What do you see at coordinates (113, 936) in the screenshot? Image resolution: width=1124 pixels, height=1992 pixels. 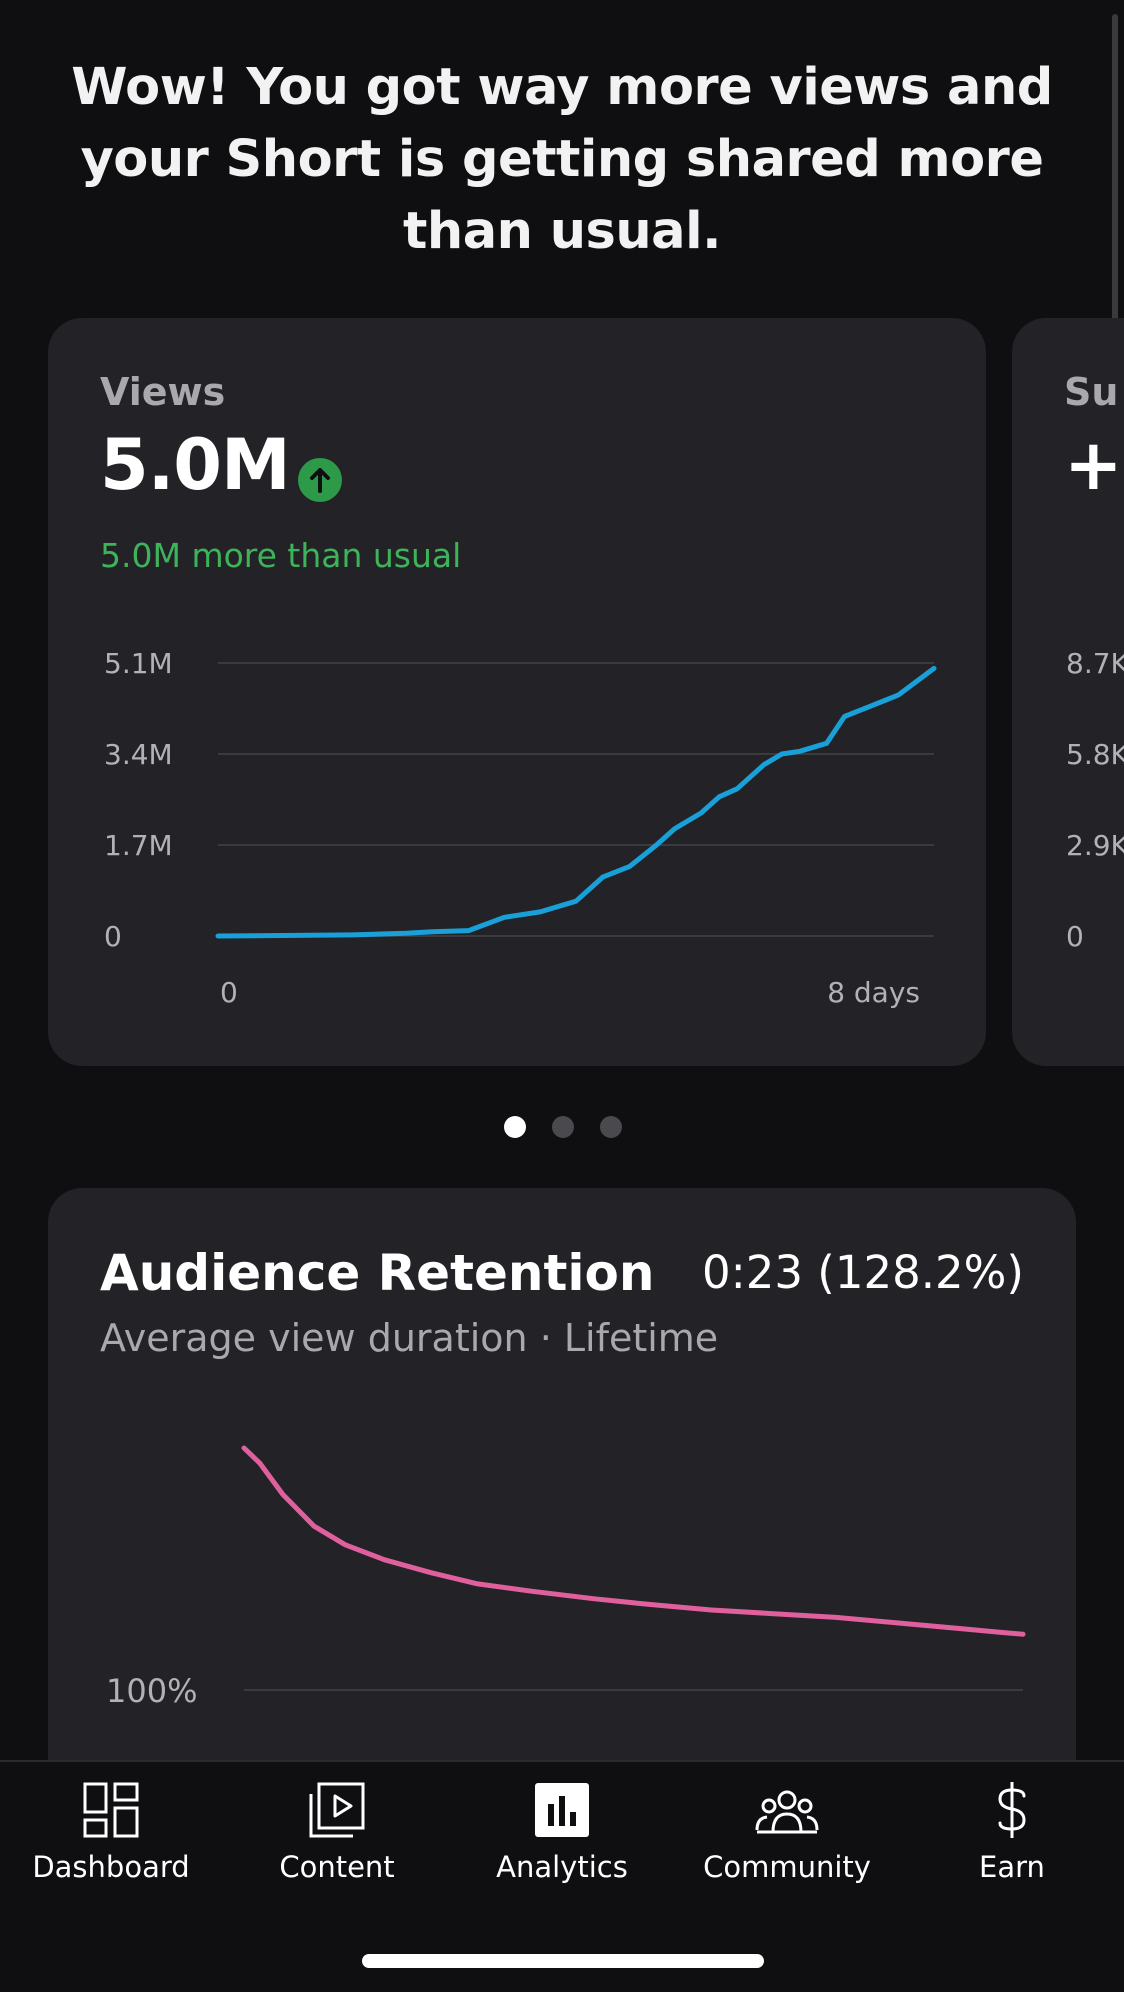 I see `views-y-tick: 0` at bounding box center [113, 936].